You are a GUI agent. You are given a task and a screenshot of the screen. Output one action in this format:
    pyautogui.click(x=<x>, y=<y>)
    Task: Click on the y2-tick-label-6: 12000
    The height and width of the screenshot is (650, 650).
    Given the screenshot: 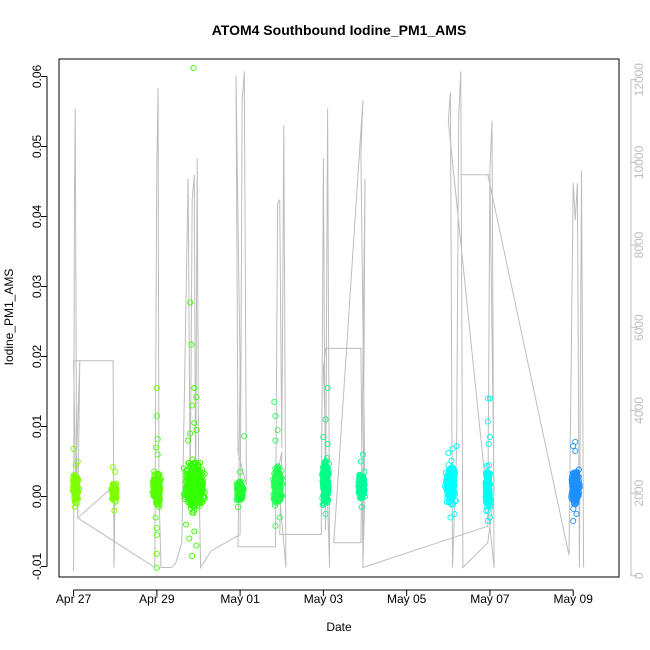 What is the action you would take?
    pyautogui.click(x=639, y=80)
    